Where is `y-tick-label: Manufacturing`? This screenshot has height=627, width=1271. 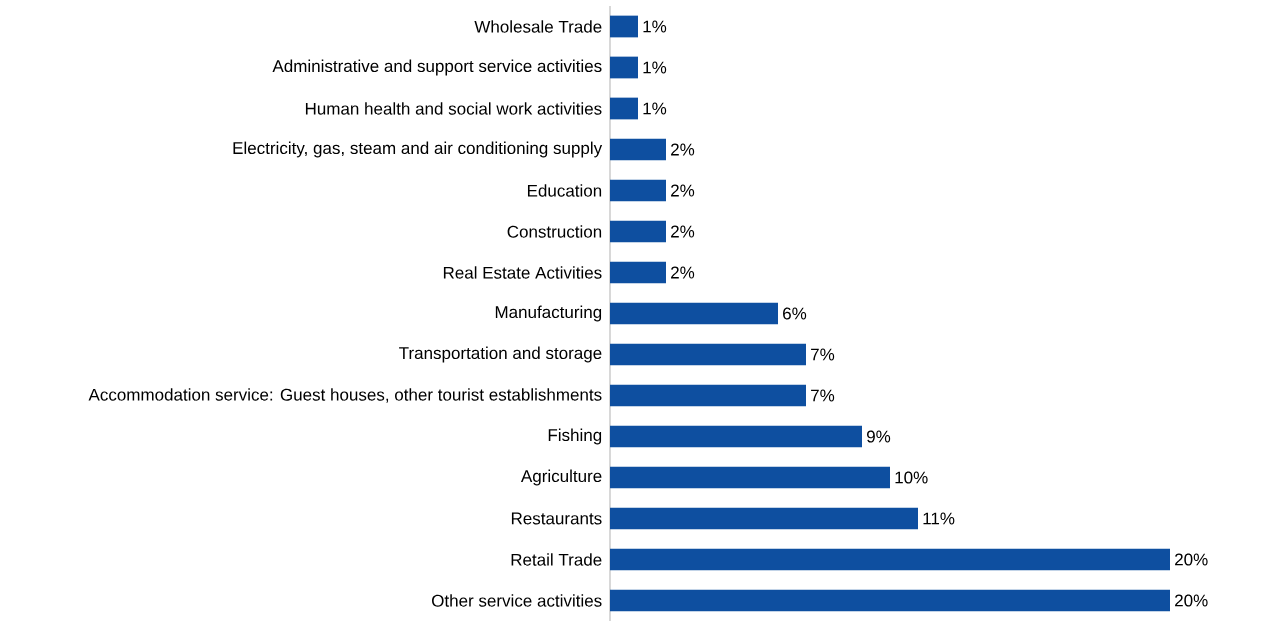
y-tick-label: Manufacturing is located at coordinates (548, 313).